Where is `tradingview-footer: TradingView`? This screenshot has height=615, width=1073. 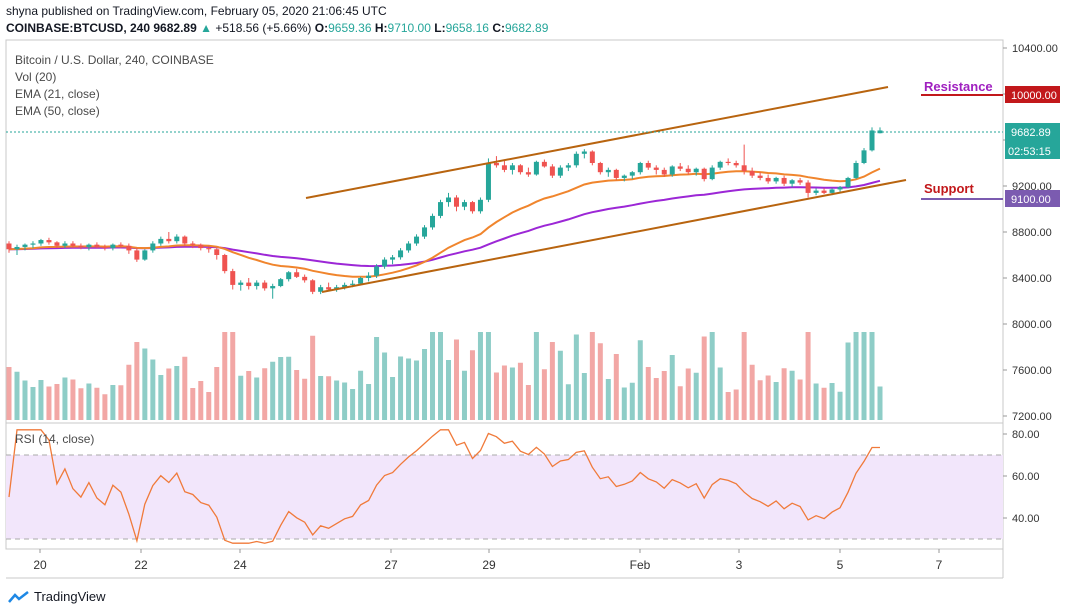
tradingview-footer: TradingView is located at coordinates (57, 596).